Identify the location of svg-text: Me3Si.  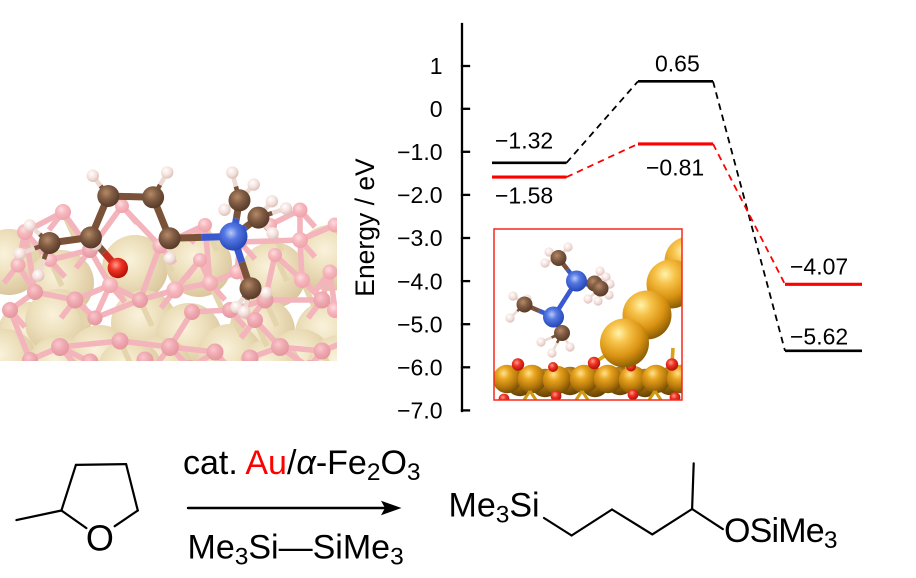
(494, 508).